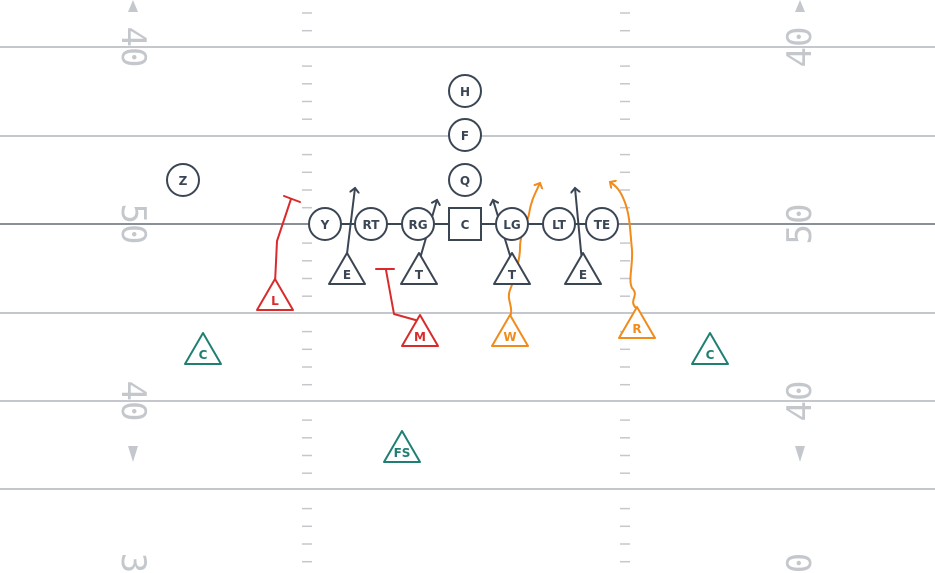  I want to click on player-label: RT, so click(372, 225).